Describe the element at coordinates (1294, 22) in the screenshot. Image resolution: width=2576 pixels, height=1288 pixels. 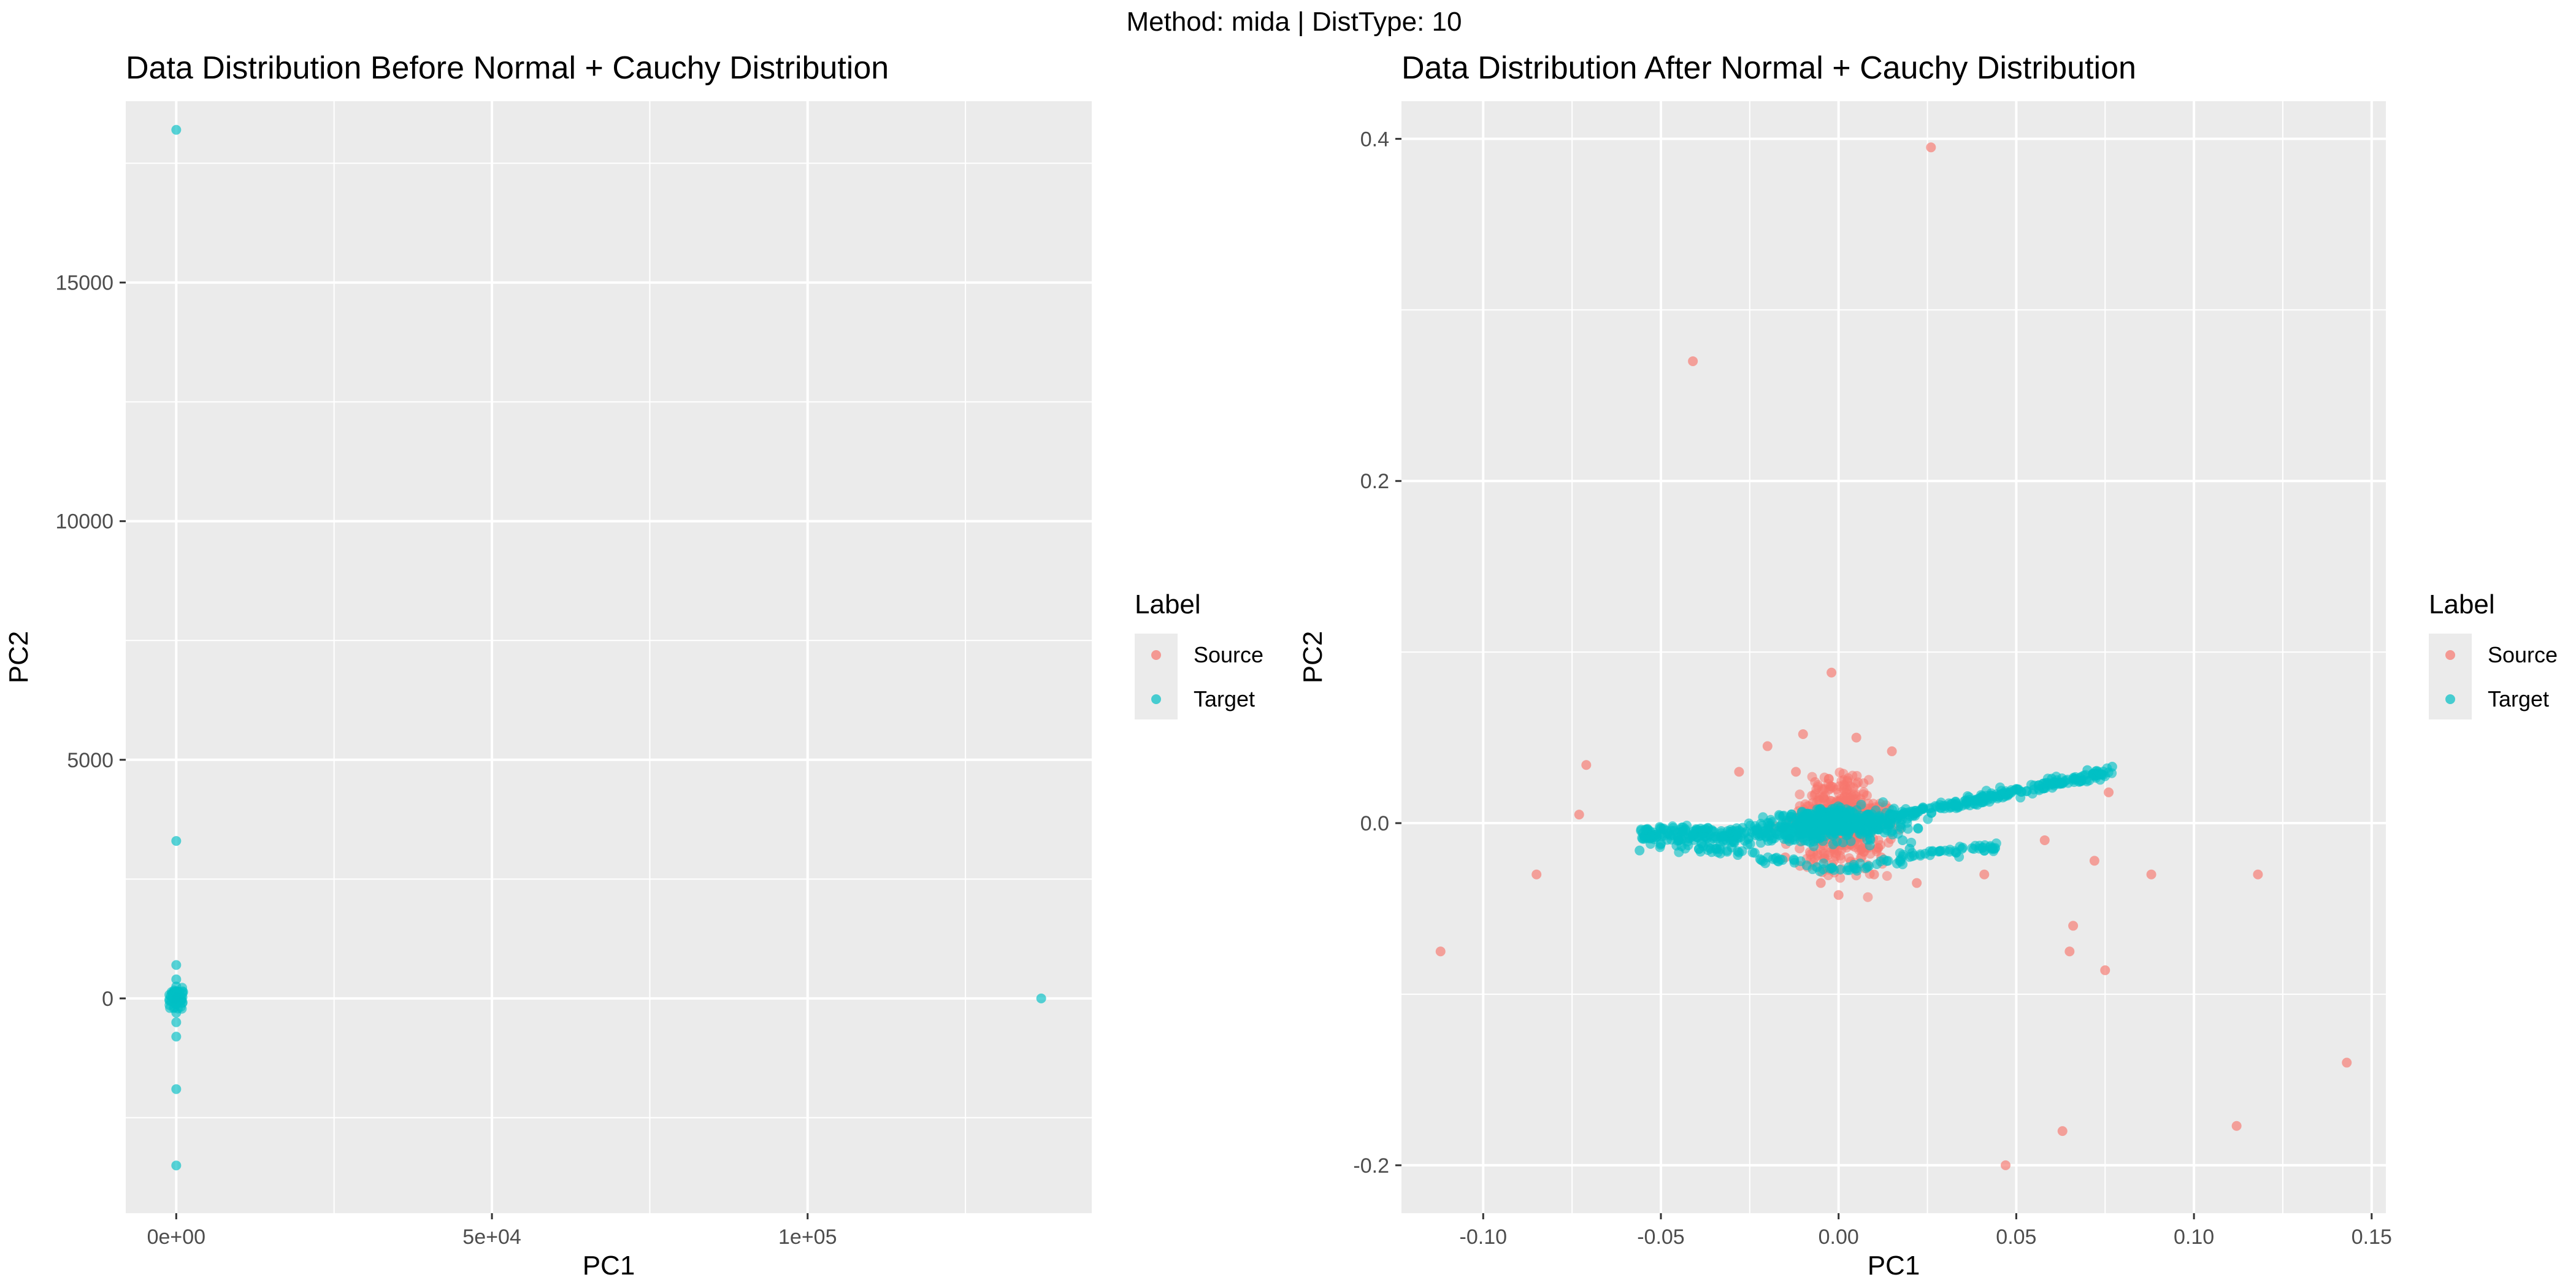
I see `figure-suptitle: Method: mida | DistType: 10` at that location.